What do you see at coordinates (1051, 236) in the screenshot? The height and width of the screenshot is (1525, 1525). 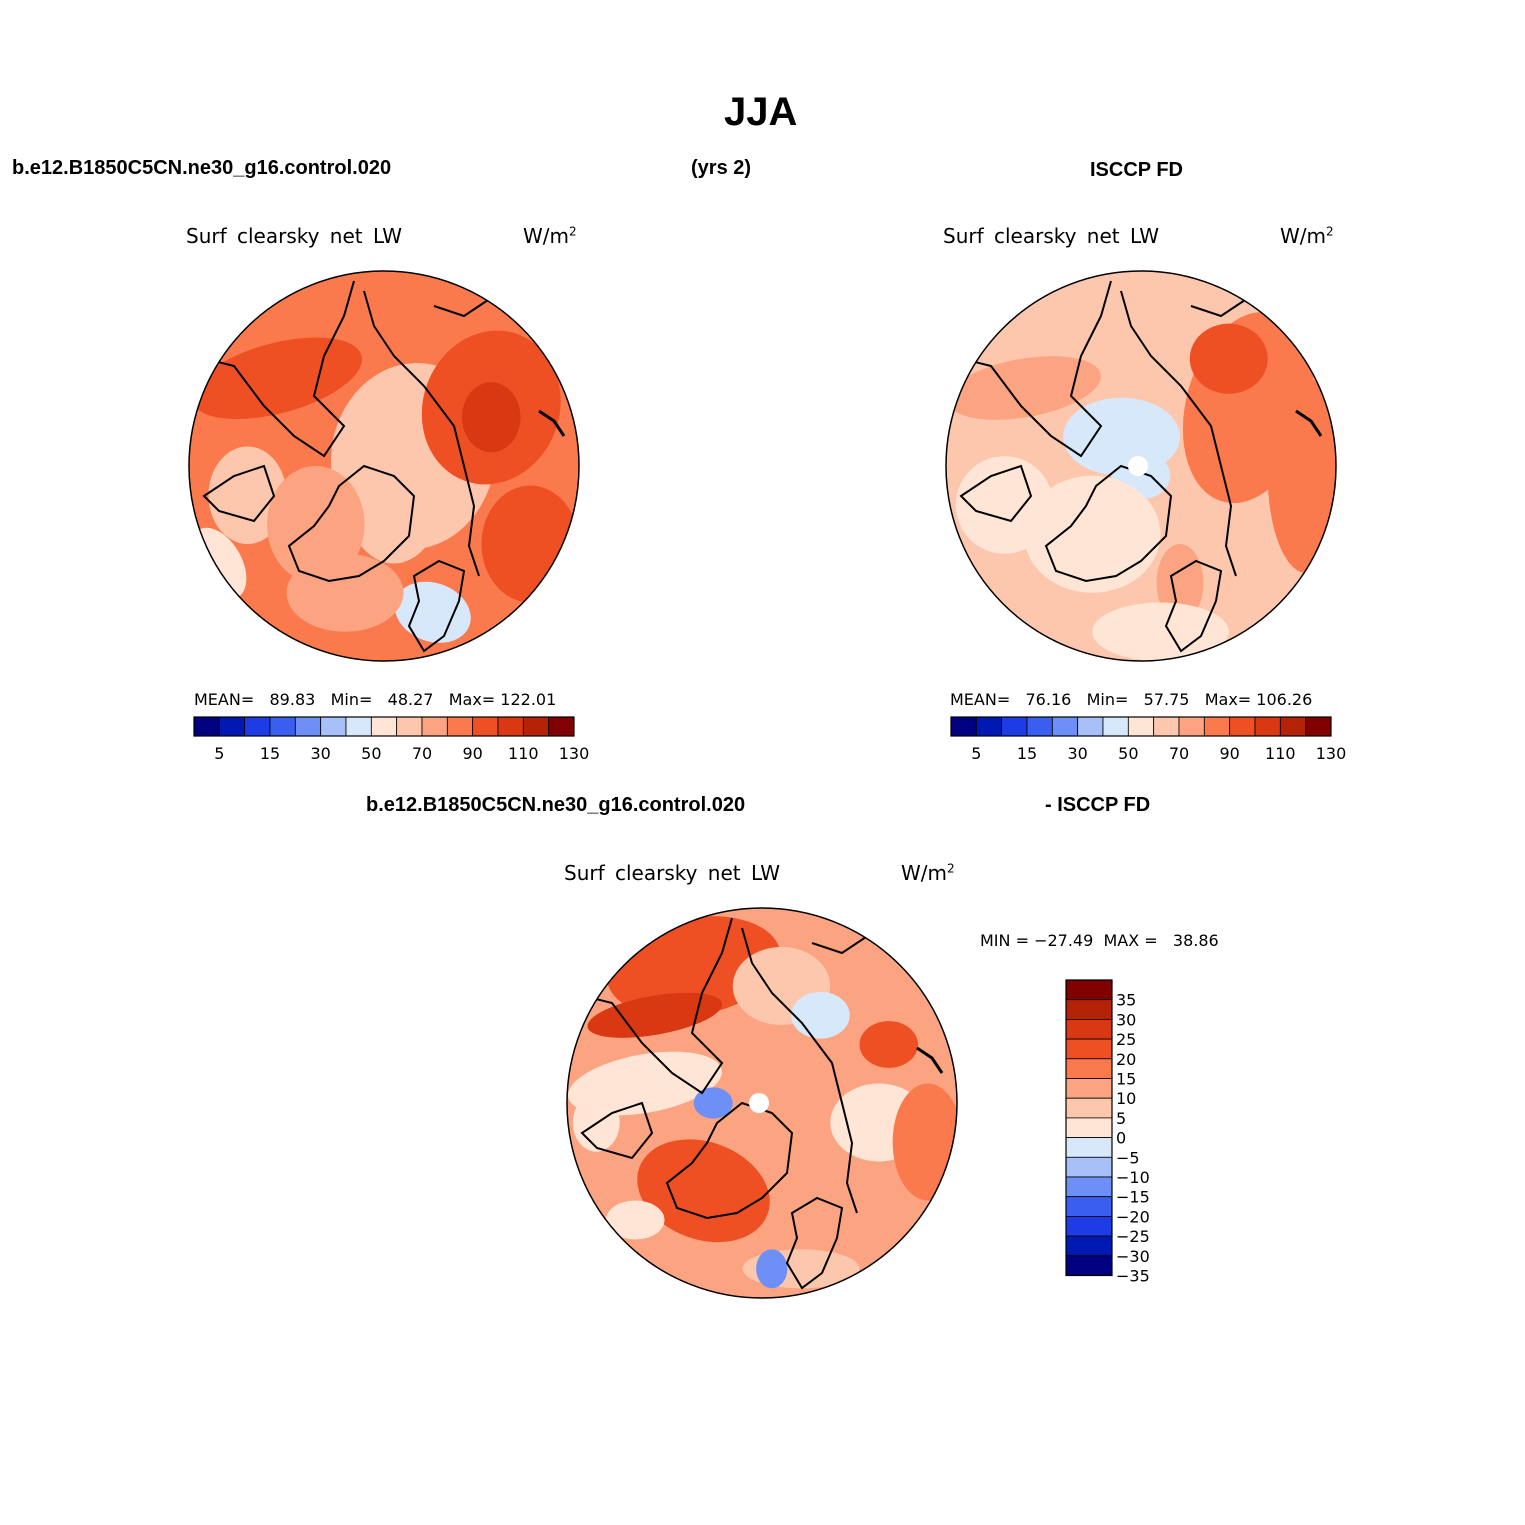 I see `obs-panel-title: Surf clearsky net LW` at bounding box center [1051, 236].